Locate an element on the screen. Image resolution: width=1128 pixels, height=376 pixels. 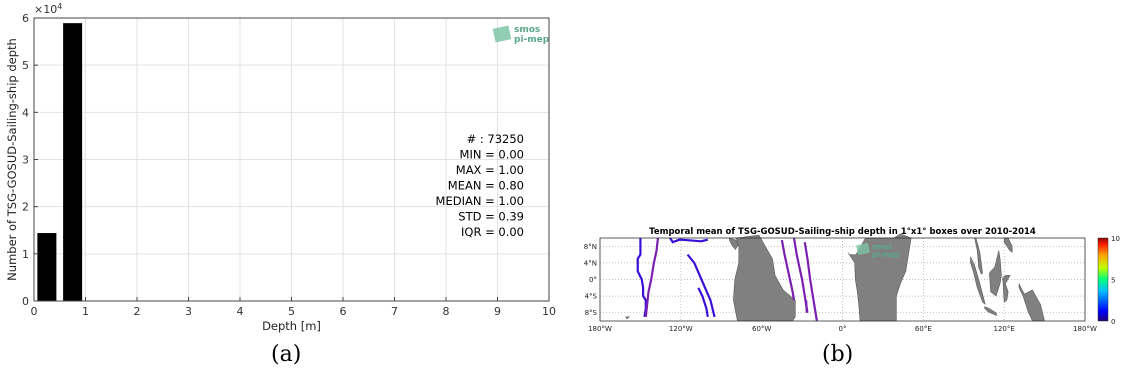
map-lat-label: 0° is located at coordinates (593, 280).